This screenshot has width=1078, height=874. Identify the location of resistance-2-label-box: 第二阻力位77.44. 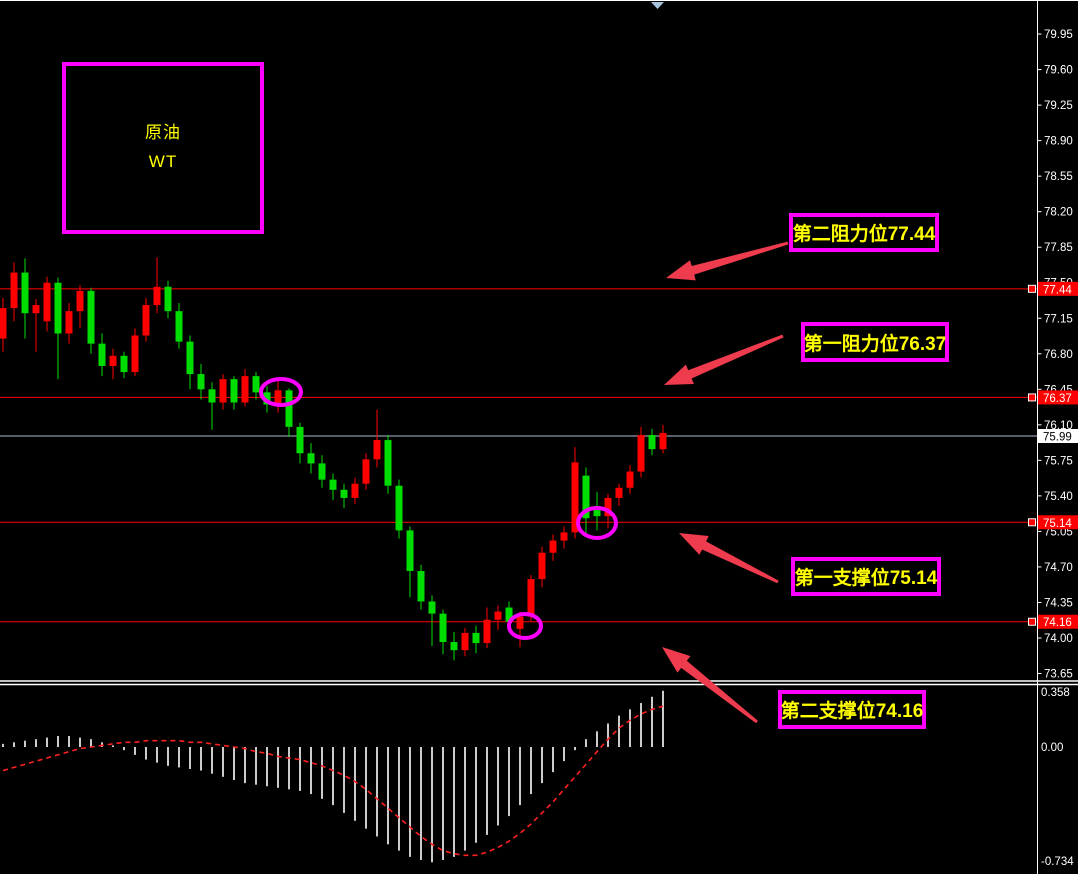
(864, 232).